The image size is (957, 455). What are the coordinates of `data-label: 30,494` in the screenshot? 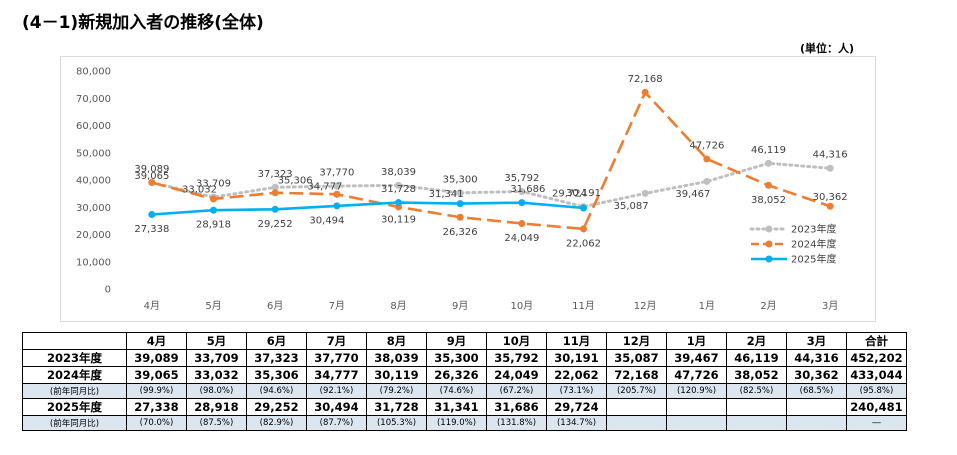 It's located at (326, 220).